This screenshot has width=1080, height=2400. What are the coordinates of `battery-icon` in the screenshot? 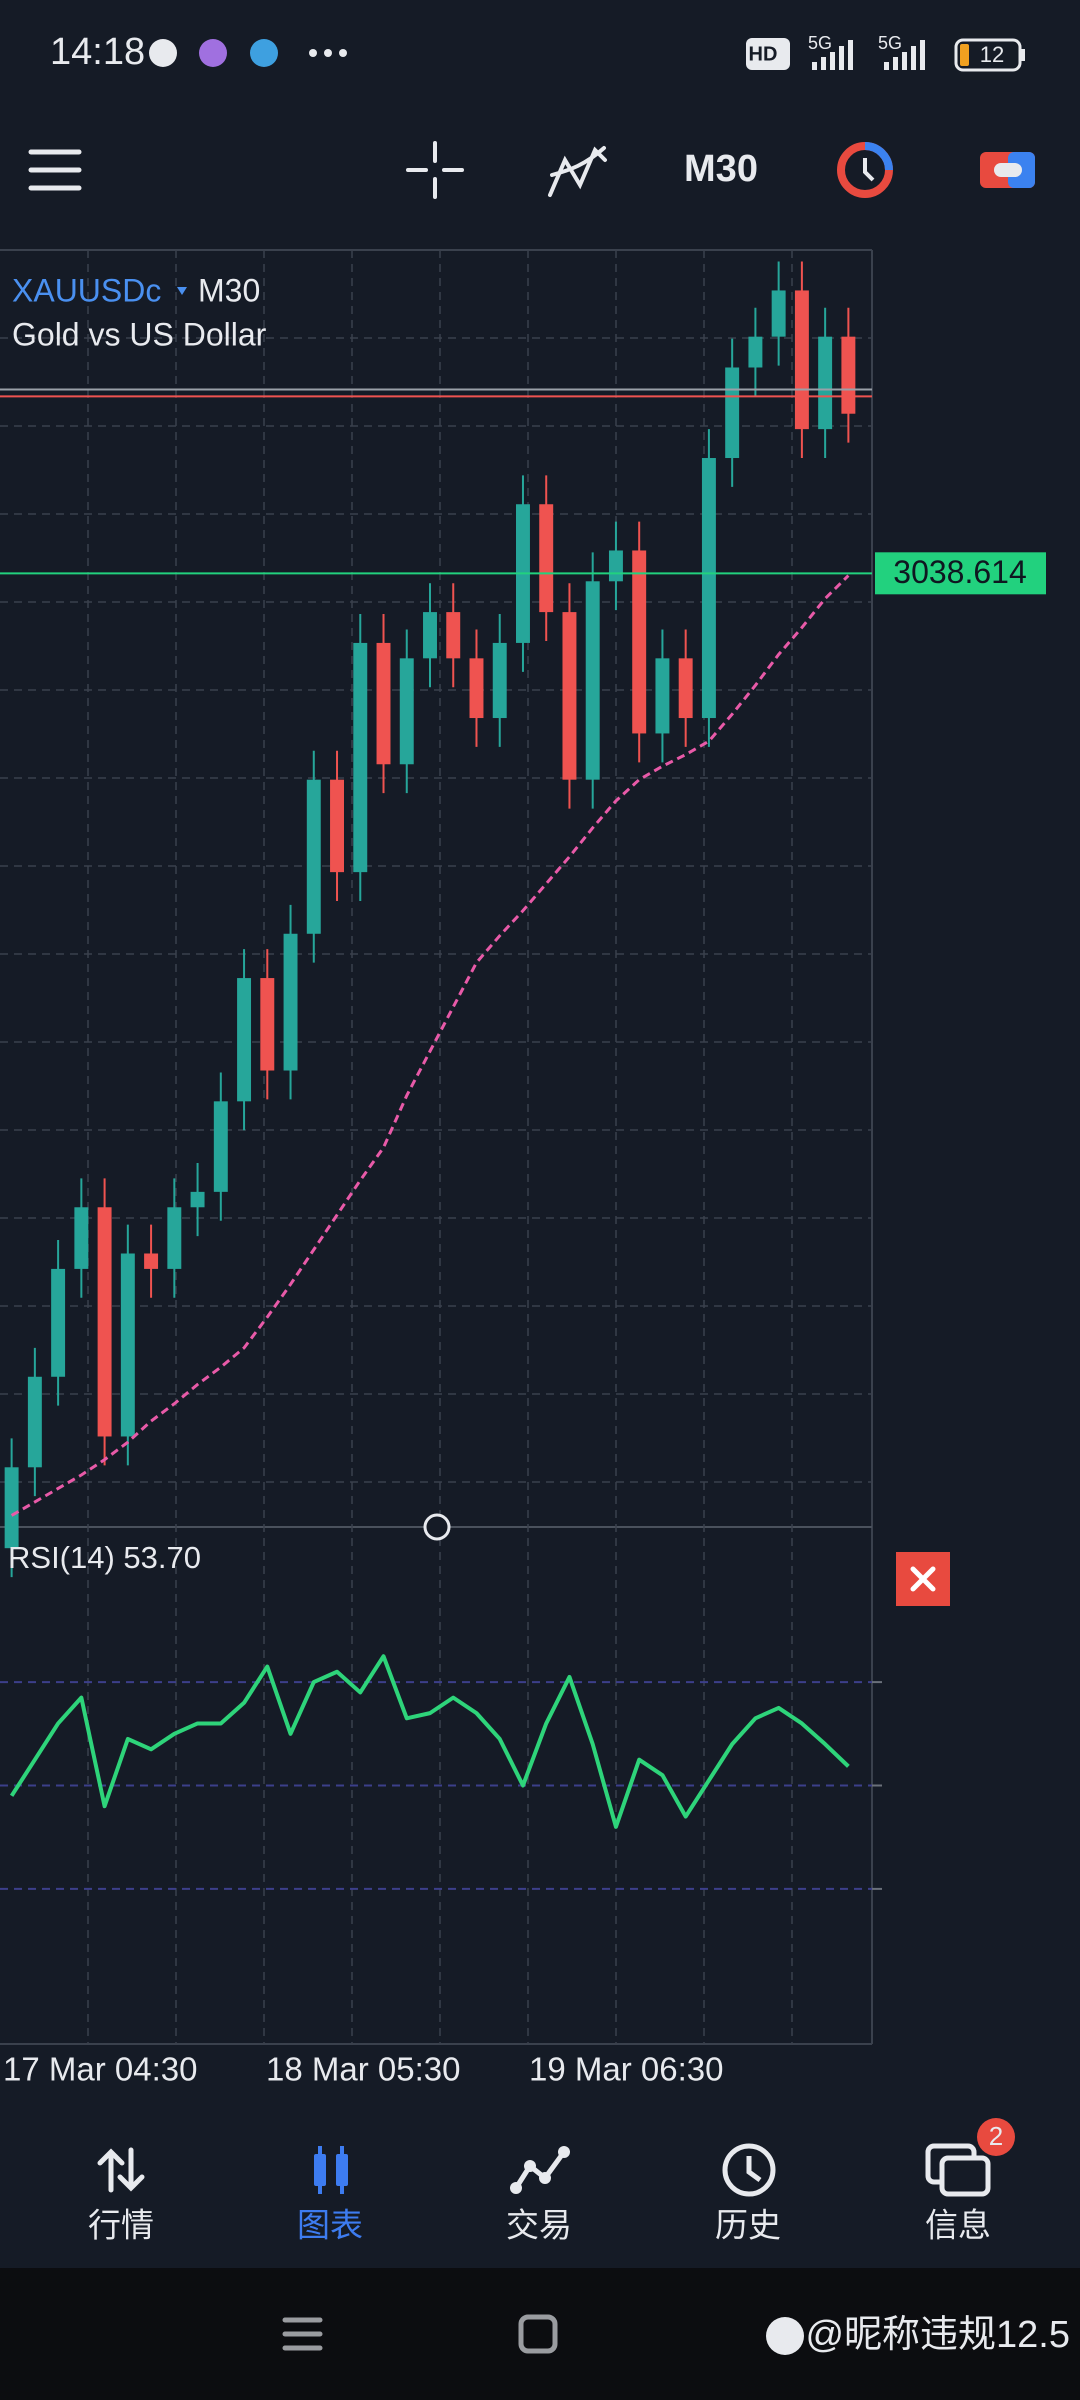 It's located at (988, 55).